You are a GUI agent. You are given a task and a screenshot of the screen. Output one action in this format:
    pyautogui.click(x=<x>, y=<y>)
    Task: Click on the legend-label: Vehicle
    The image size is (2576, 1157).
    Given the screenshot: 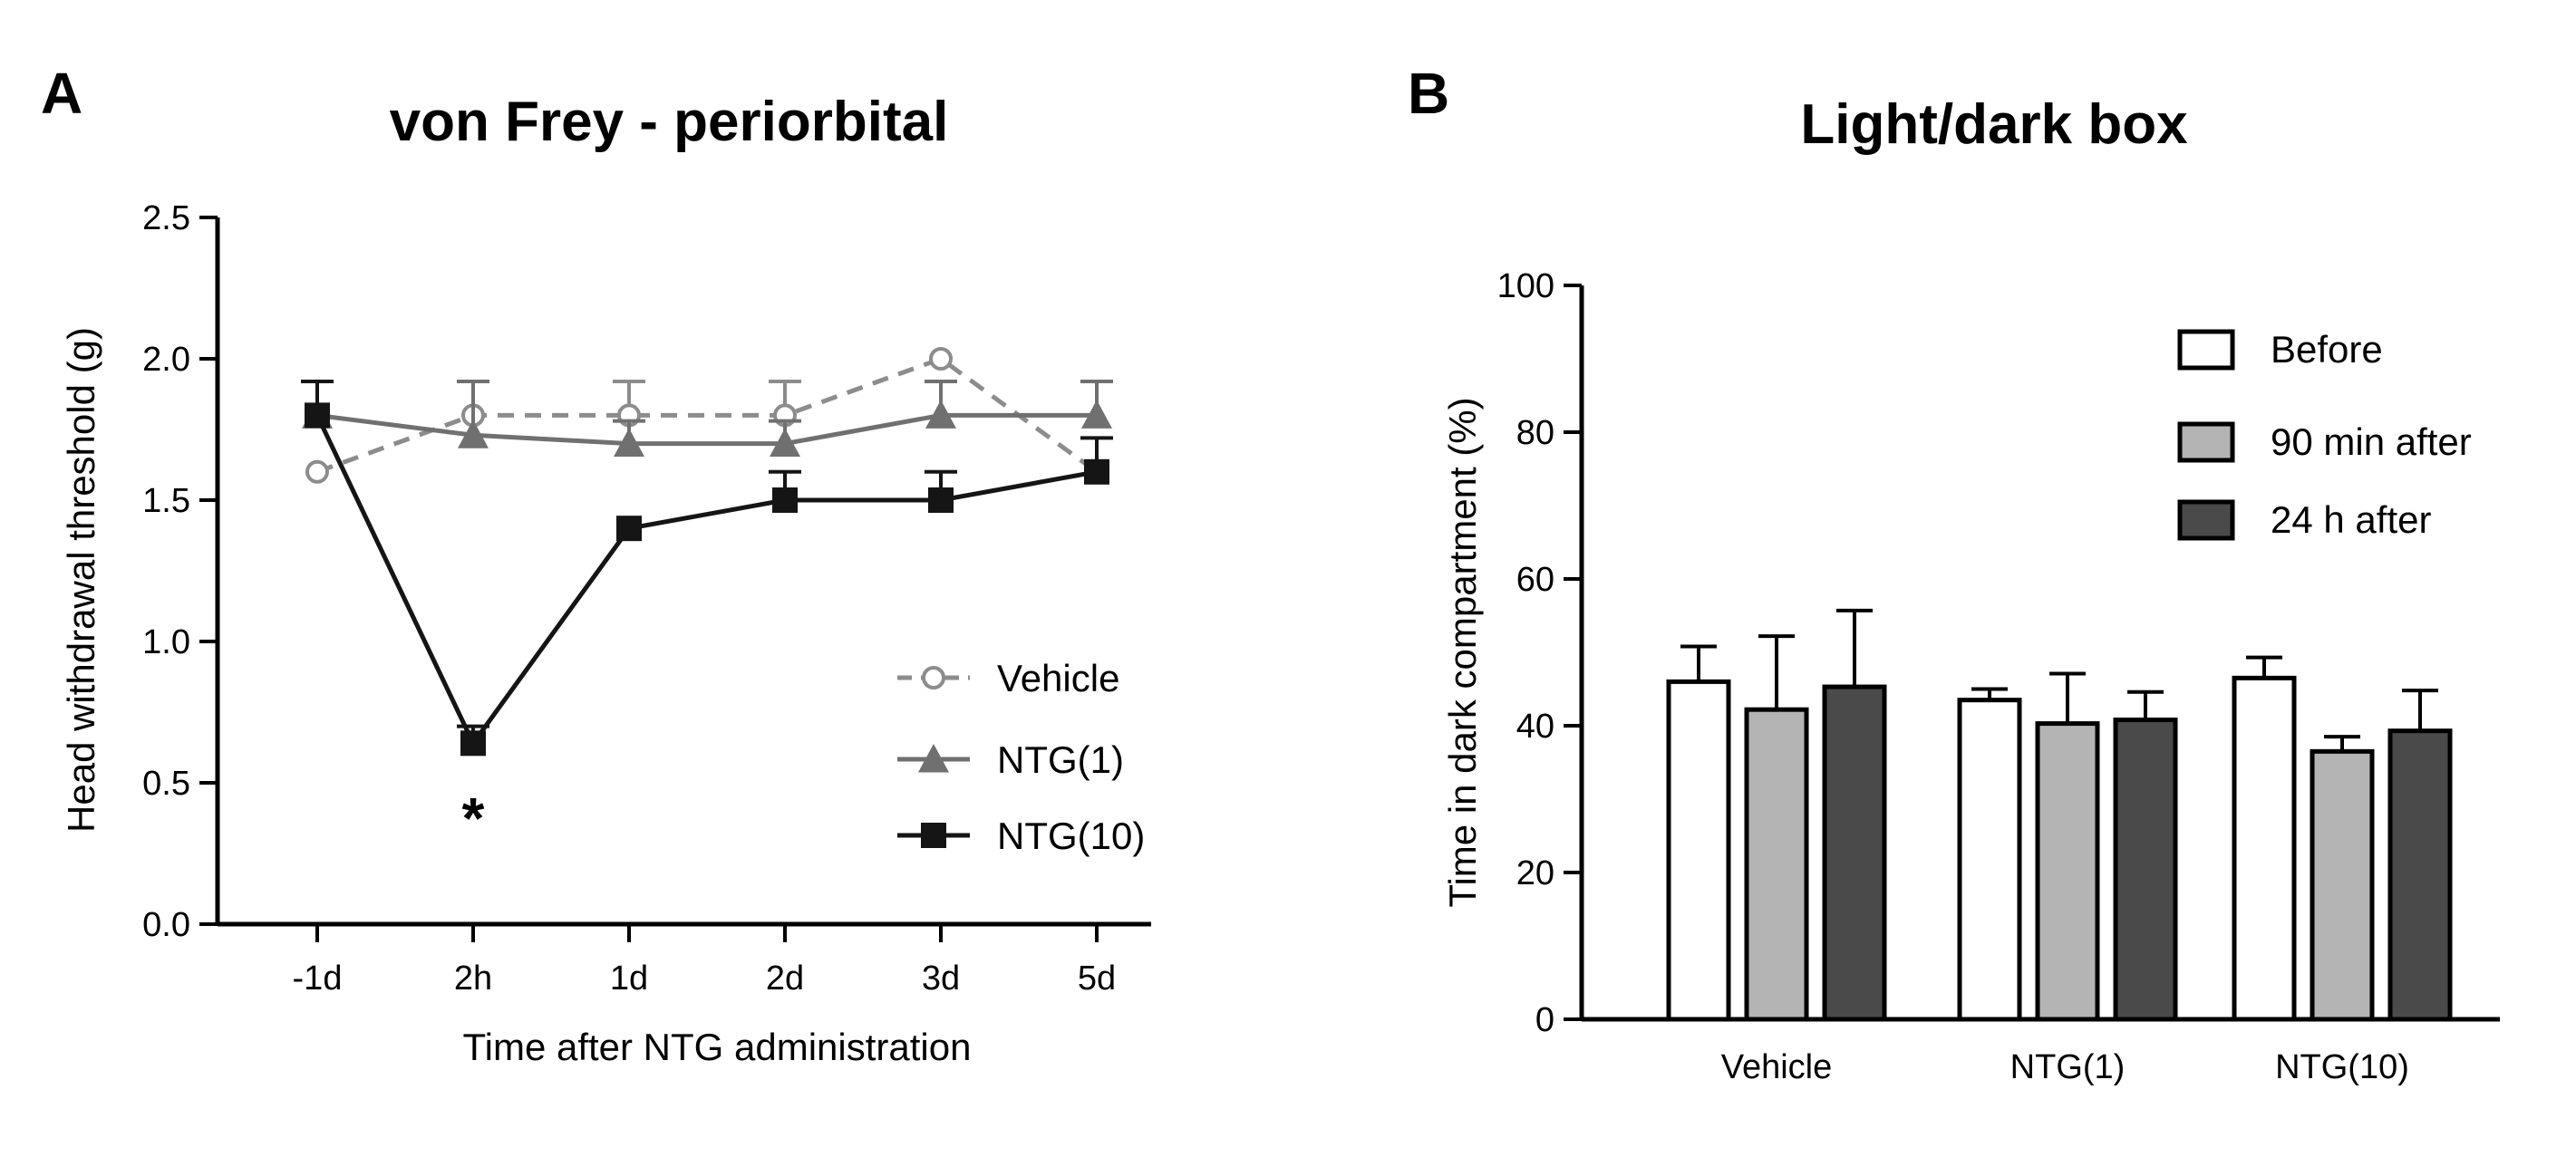 What is the action you would take?
    pyautogui.click(x=1058, y=678)
    